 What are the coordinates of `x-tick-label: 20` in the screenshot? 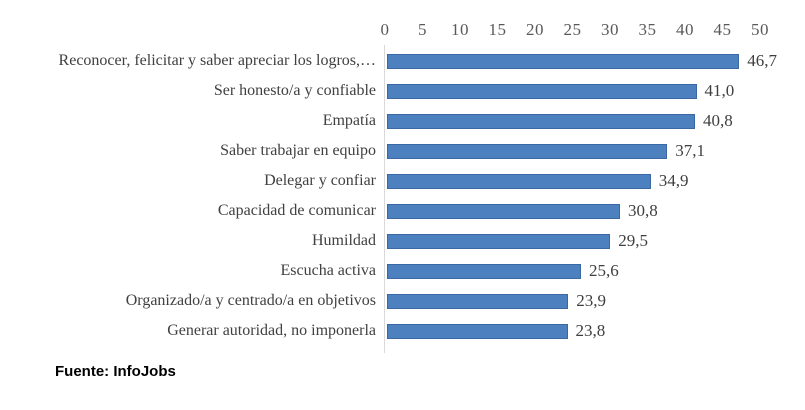 It's located at (535, 29).